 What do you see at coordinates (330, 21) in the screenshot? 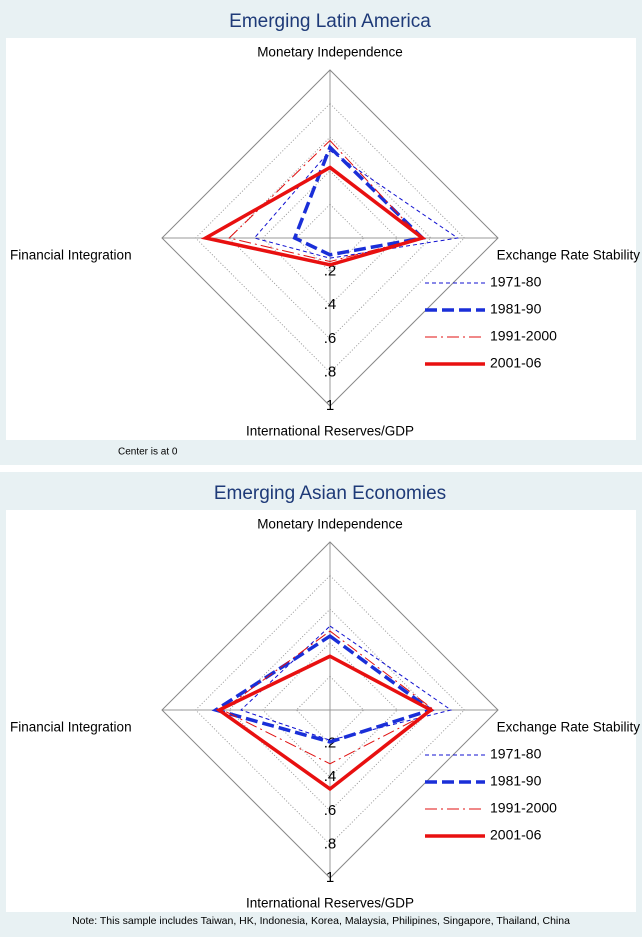
I see `chart-title: Emerging Latin America` at bounding box center [330, 21].